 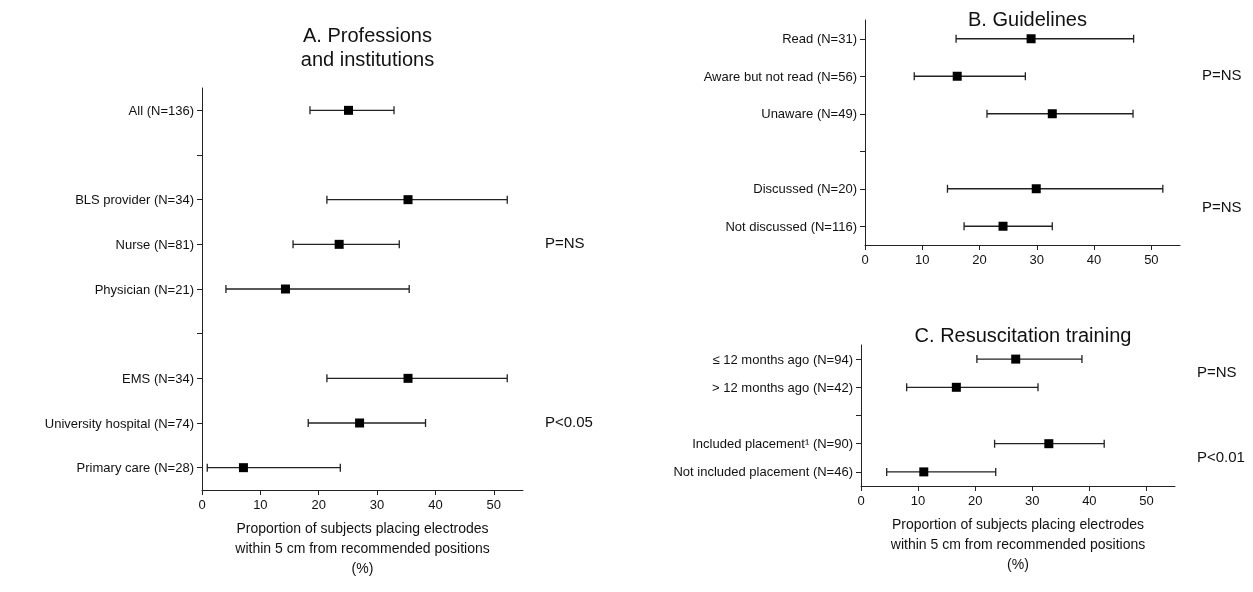 What do you see at coordinates (1221, 456) in the screenshot?
I see `text: P<0.01` at bounding box center [1221, 456].